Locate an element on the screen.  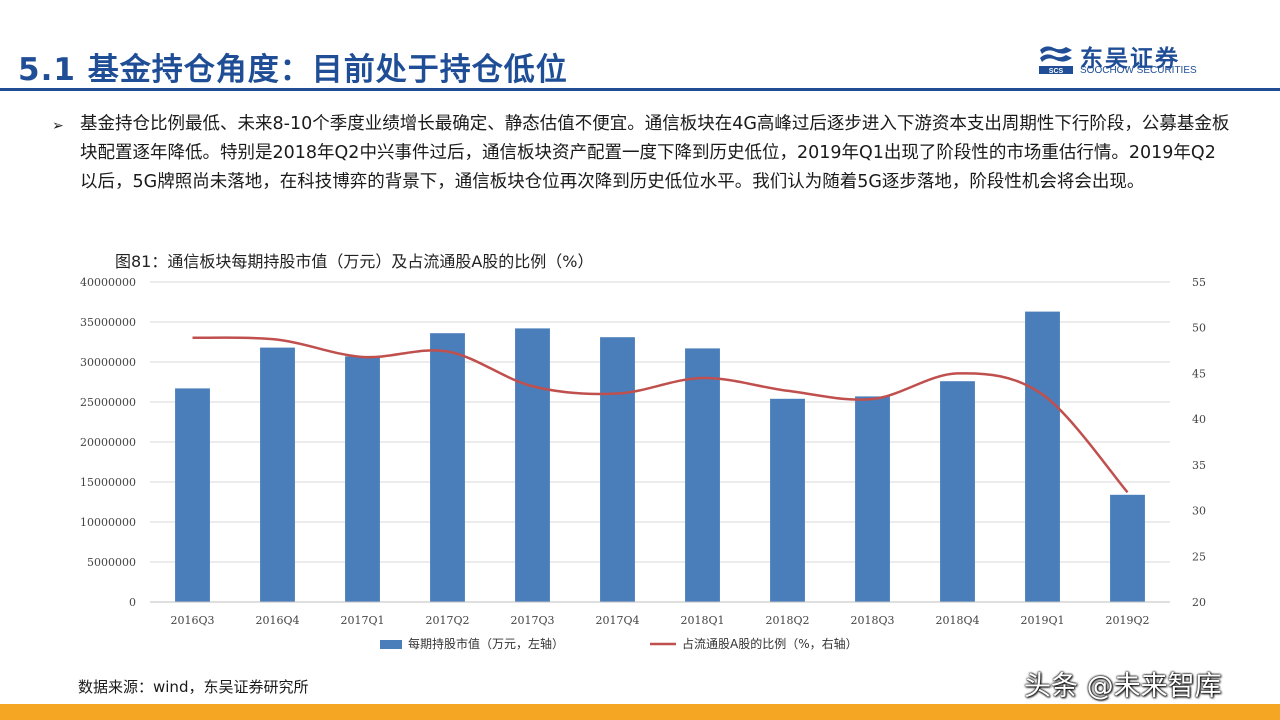
y-left-tick-label: 35000000 is located at coordinates (108, 322).